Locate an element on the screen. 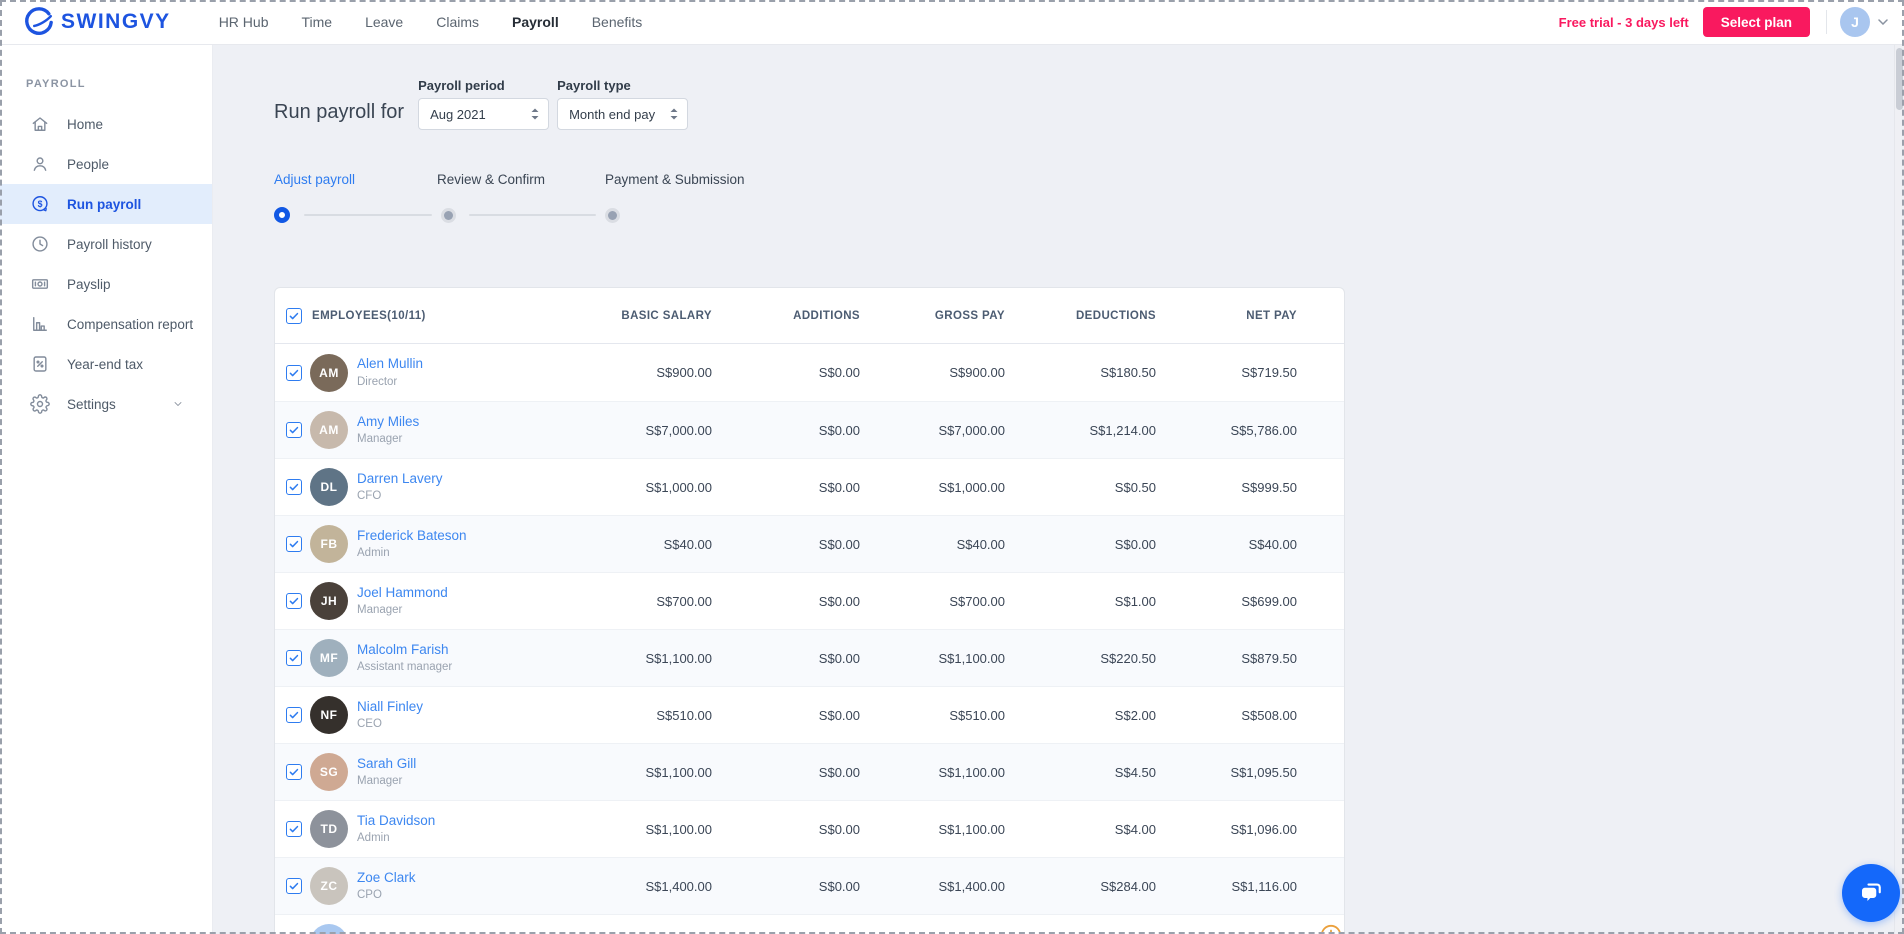 The height and width of the screenshot is (934, 1904). swingvy-logo-icon is located at coordinates (39, 21).